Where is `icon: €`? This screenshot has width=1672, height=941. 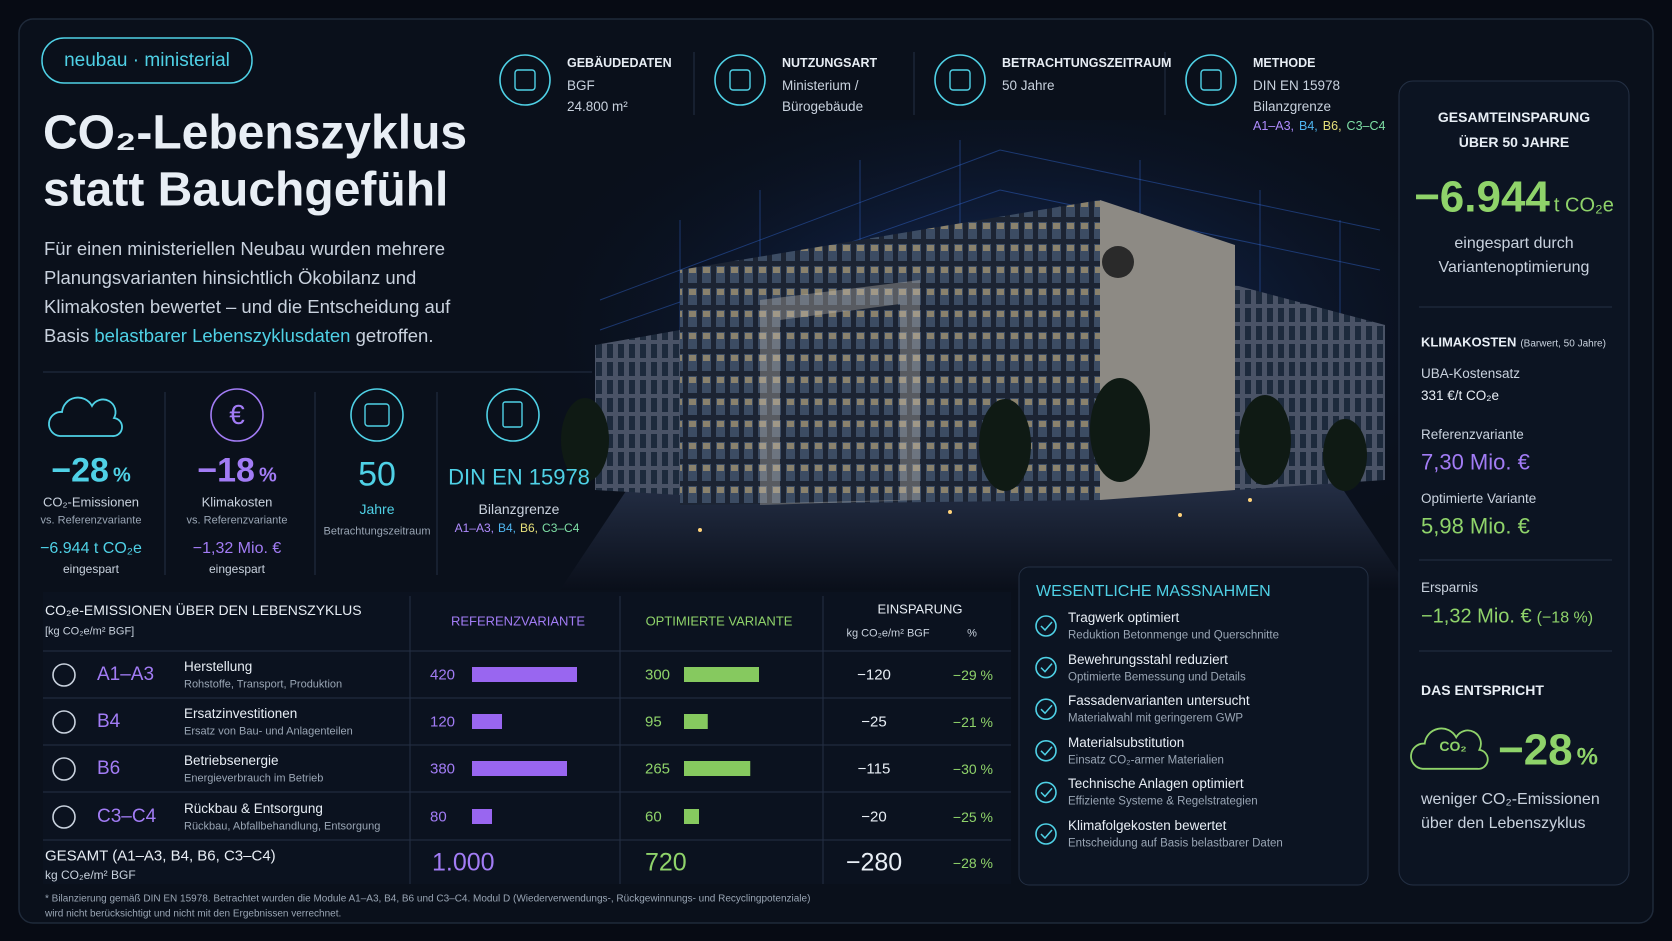
icon: € is located at coordinates (237, 414).